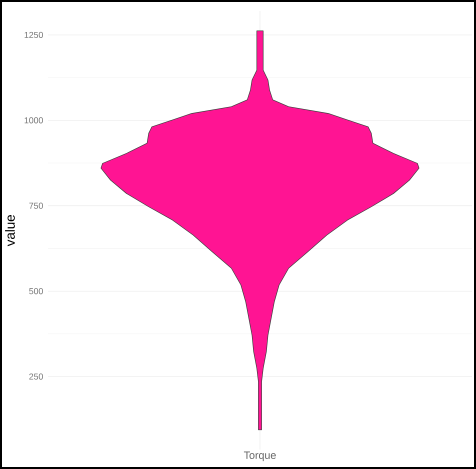 The width and height of the screenshot is (476, 469). Describe the element at coordinates (10, 230) in the screenshot. I see `y-axis-title: value` at that location.